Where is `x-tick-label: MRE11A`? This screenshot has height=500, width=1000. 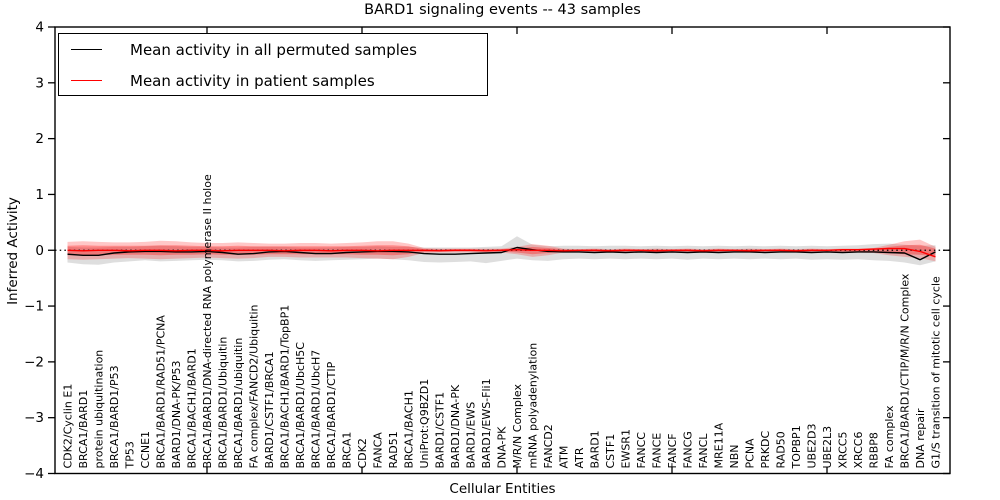 x-tick-label: MRE11A is located at coordinates (719, 445).